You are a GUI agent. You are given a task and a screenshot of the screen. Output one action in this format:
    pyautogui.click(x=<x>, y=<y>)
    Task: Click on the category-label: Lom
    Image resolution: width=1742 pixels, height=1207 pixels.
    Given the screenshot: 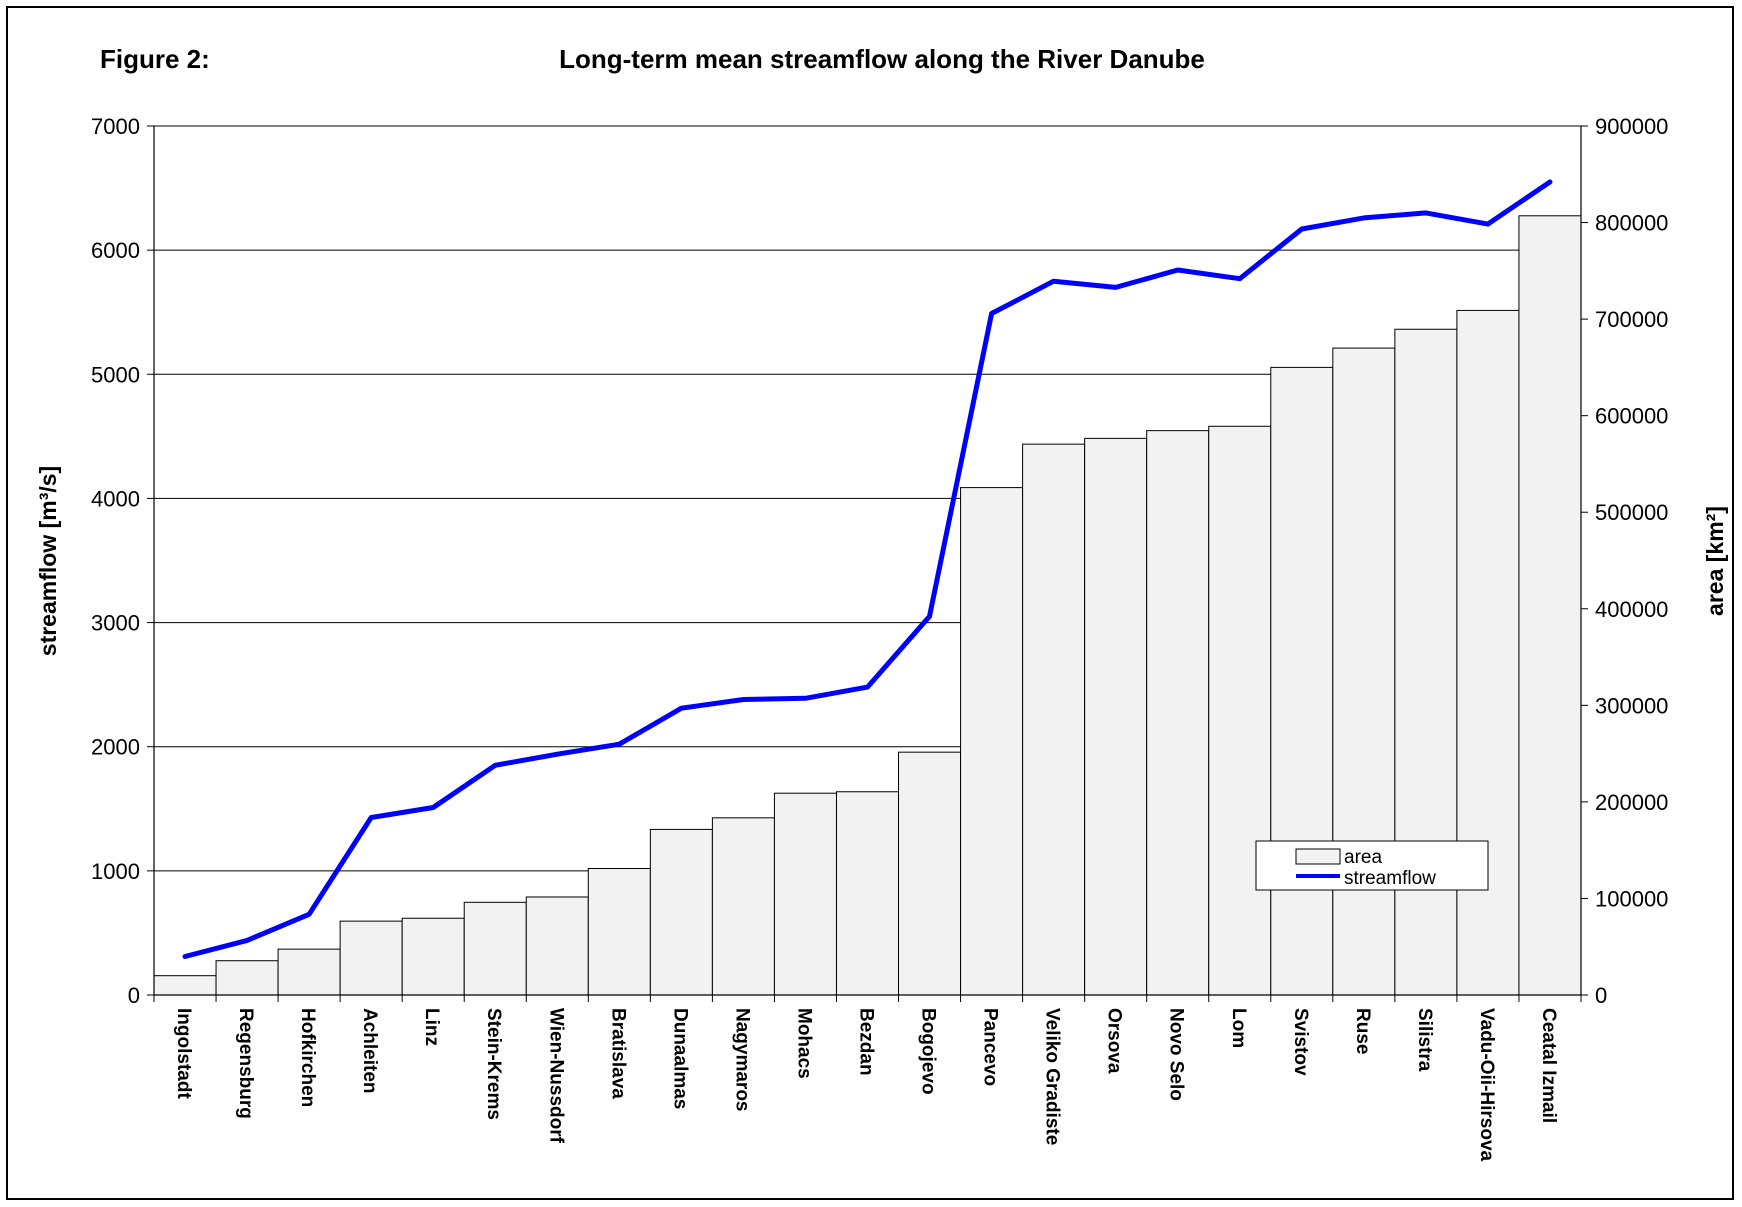 What is the action you would take?
    pyautogui.click(x=1238, y=1028)
    